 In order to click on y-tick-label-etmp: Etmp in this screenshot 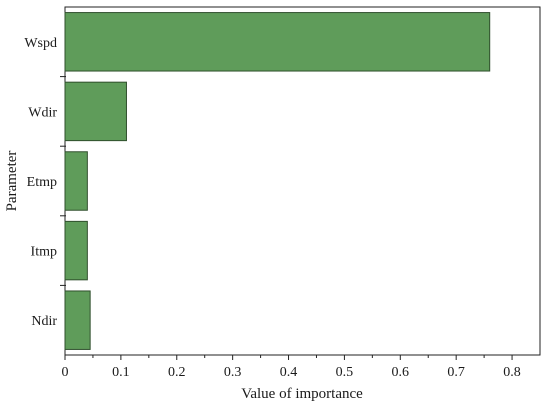, I will do `click(42, 182)`.